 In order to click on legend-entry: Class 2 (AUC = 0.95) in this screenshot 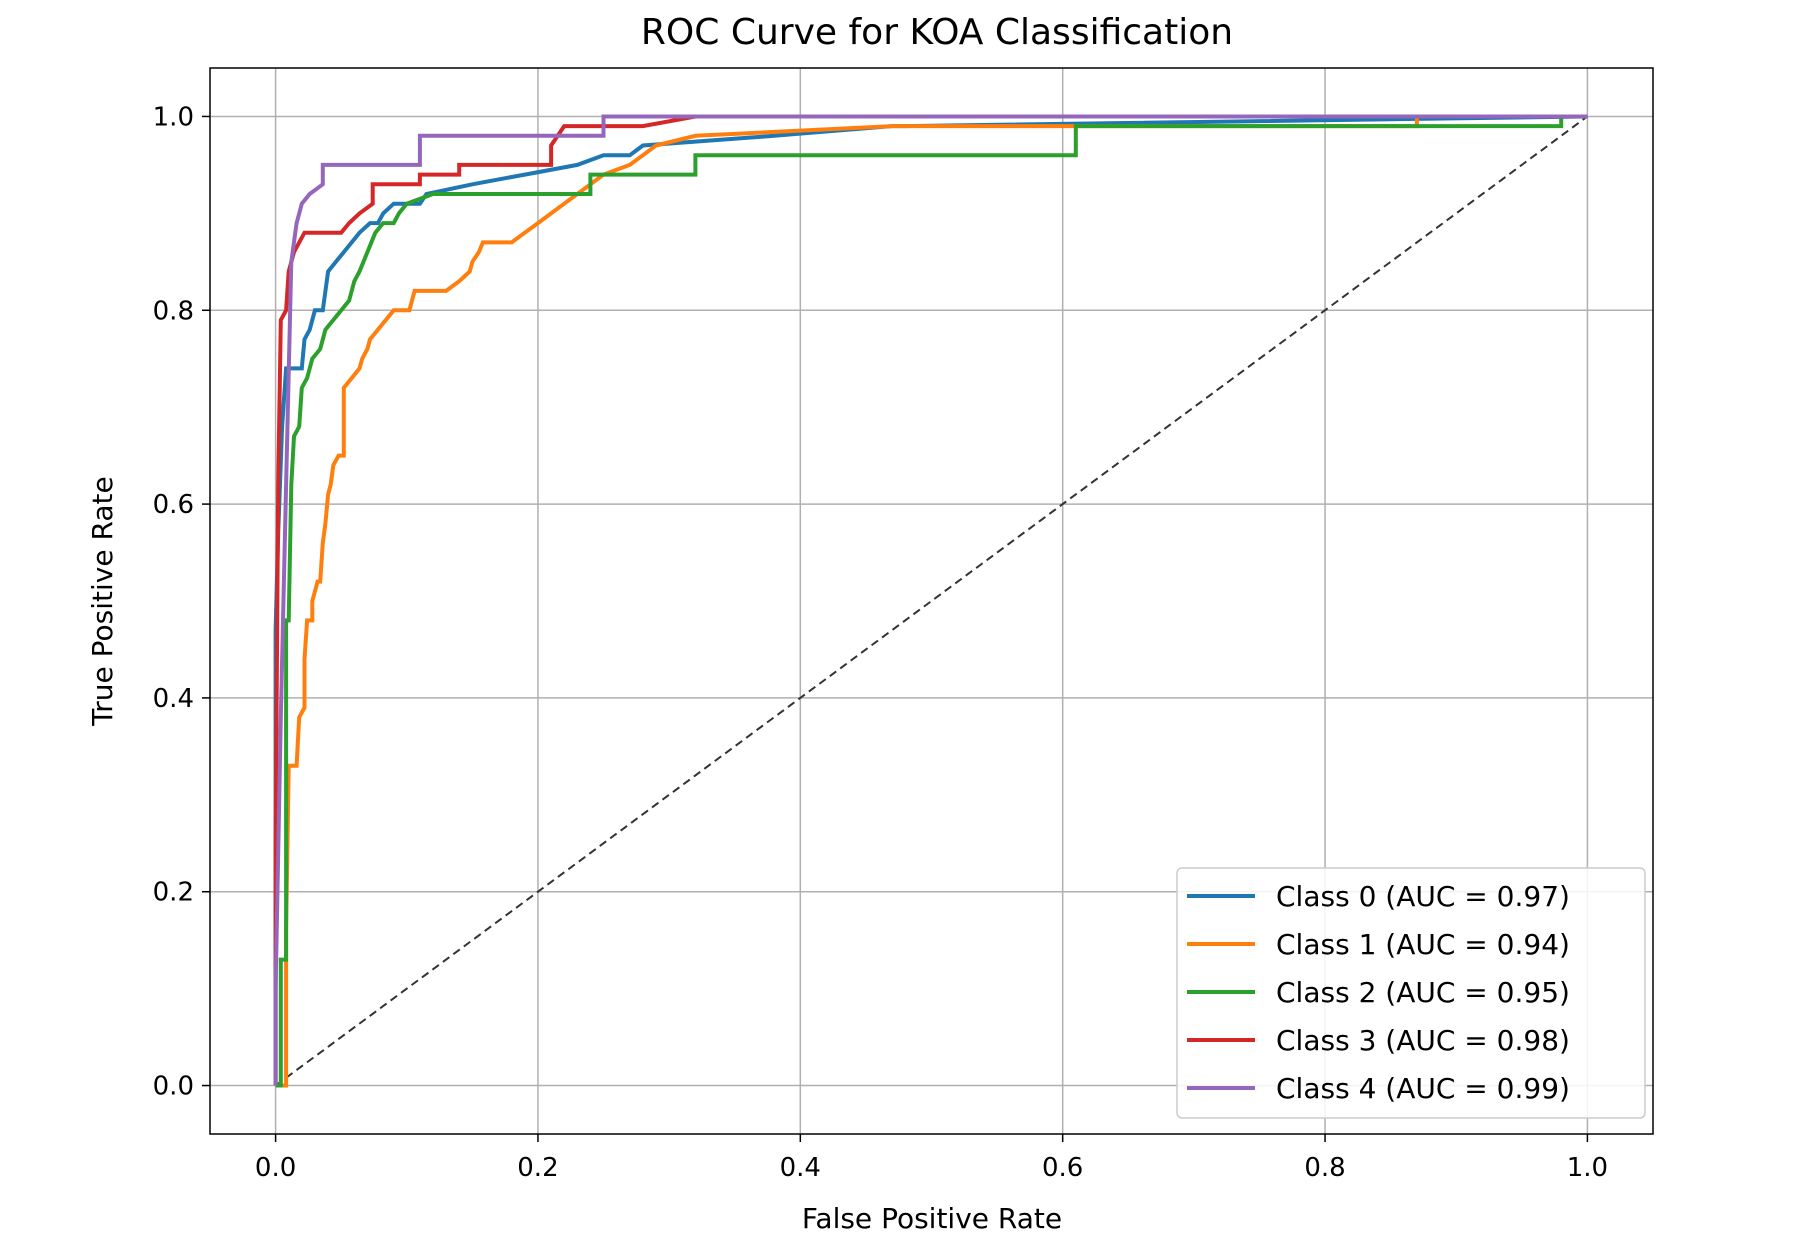, I will do `click(1378, 992)`.